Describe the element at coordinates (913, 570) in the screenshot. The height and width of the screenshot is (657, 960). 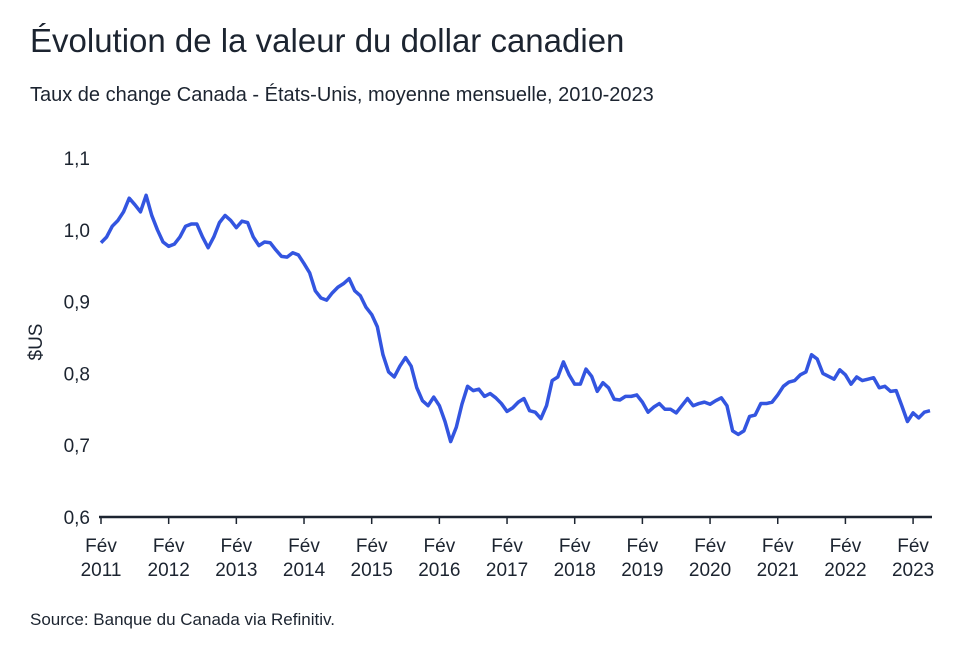
I see `x-tick-label: 2023` at that location.